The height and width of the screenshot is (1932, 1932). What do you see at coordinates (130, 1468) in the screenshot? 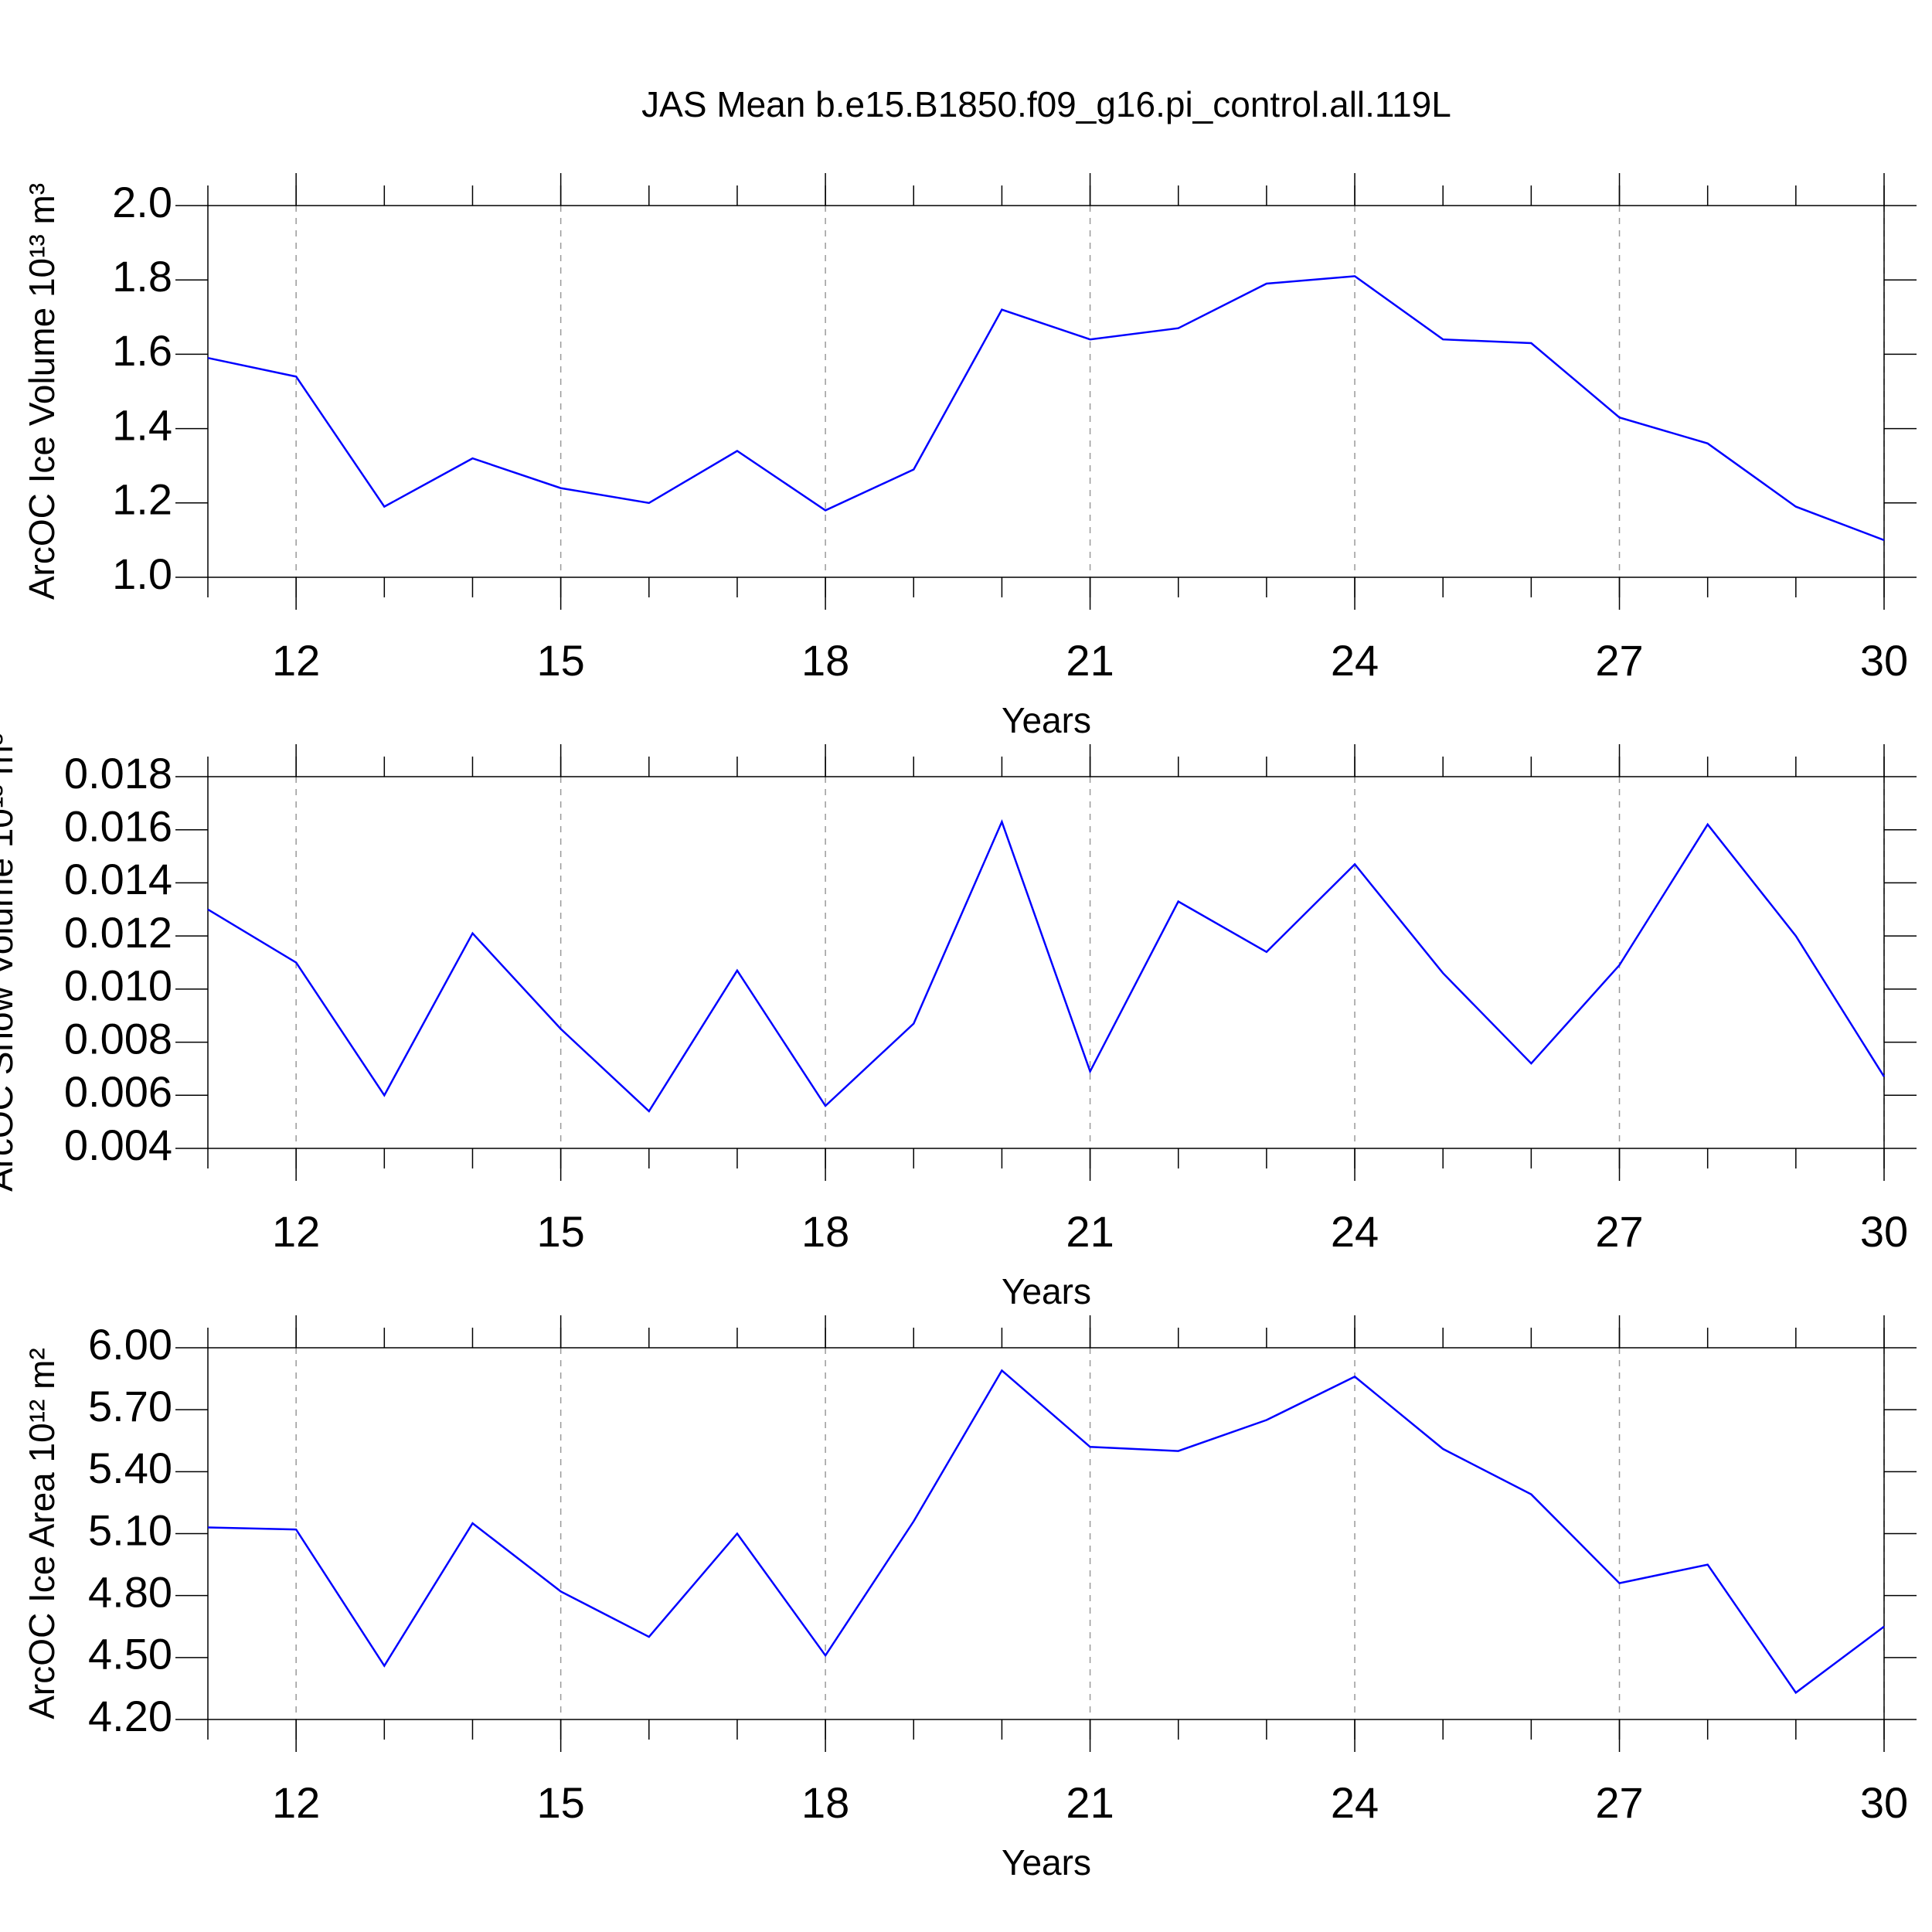
I see `y-tick-label: 5.40` at bounding box center [130, 1468].